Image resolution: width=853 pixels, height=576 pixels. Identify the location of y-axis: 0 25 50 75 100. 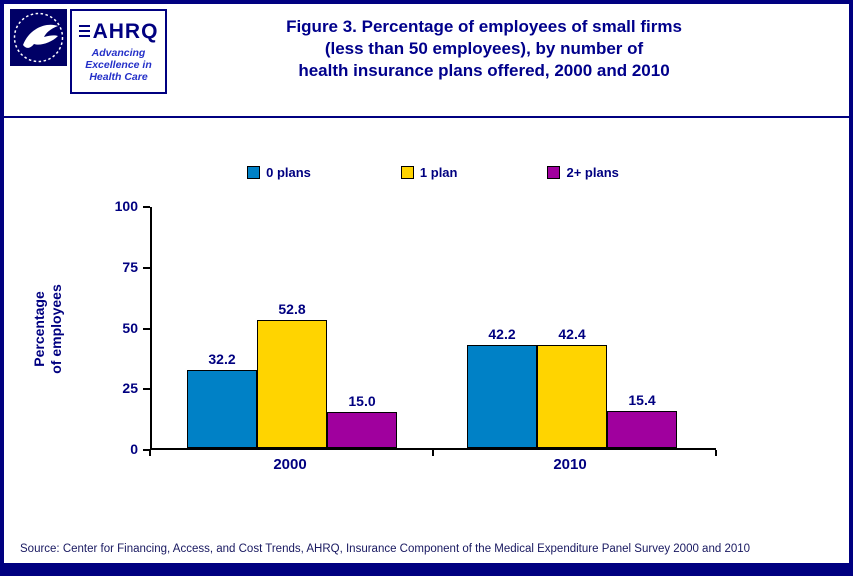
(77, 327).